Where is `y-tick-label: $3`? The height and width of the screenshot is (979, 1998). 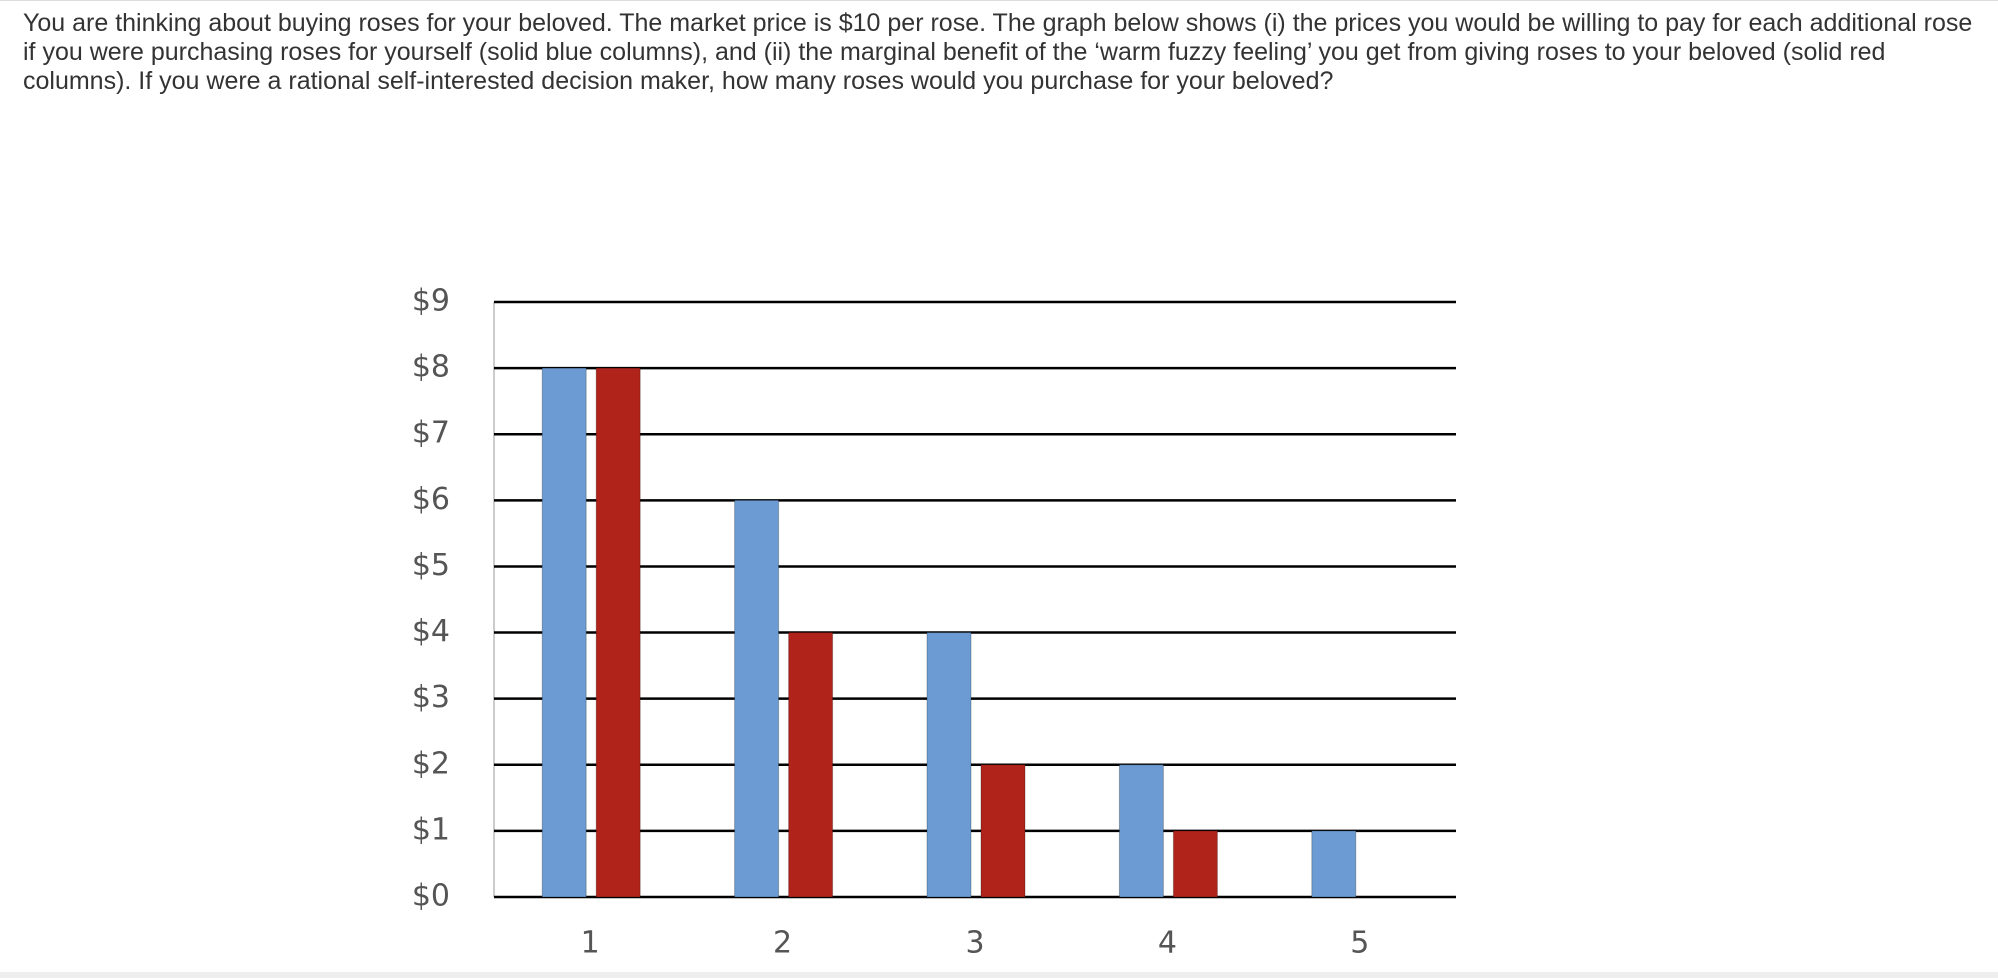 y-tick-label: $3 is located at coordinates (431, 697).